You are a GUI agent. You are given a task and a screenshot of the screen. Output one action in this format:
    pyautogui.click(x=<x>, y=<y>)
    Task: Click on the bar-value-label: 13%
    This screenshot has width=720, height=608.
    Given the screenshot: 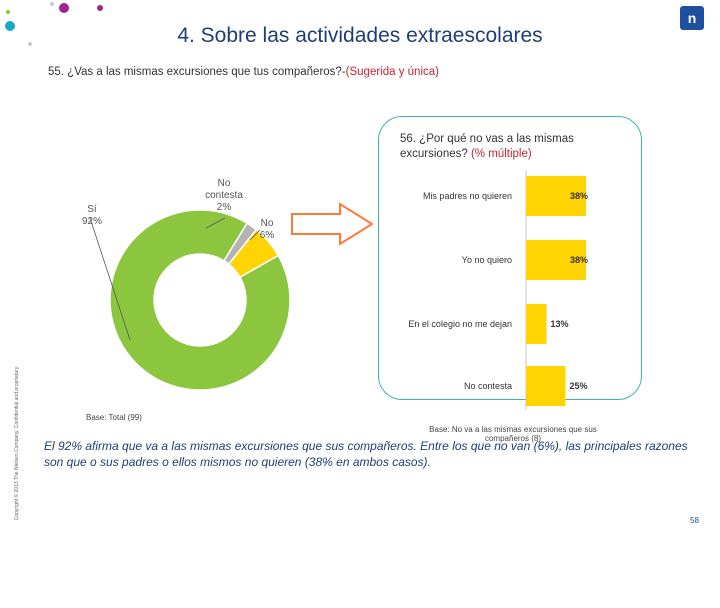 What is the action you would take?
    pyautogui.click(x=560, y=324)
    